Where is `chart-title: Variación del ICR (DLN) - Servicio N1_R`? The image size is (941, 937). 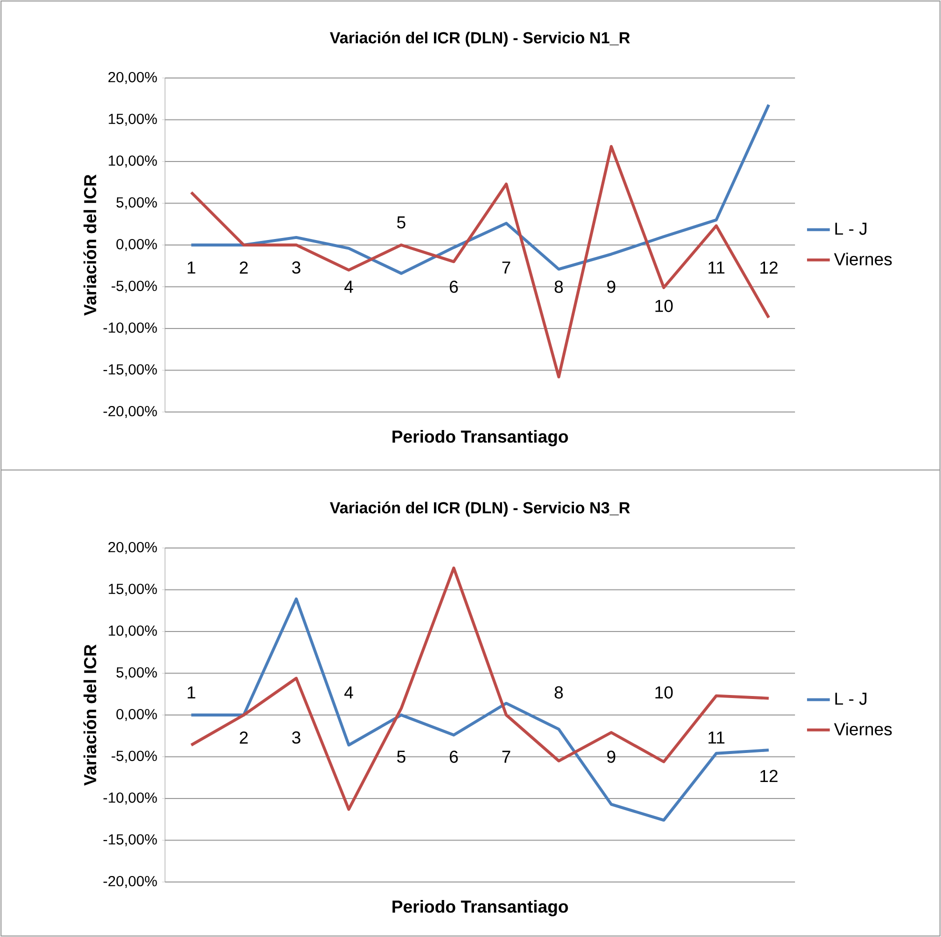
chart-title: Variación del ICR (DLN) - Servicio N1_R is located at coordinates (480, 39).